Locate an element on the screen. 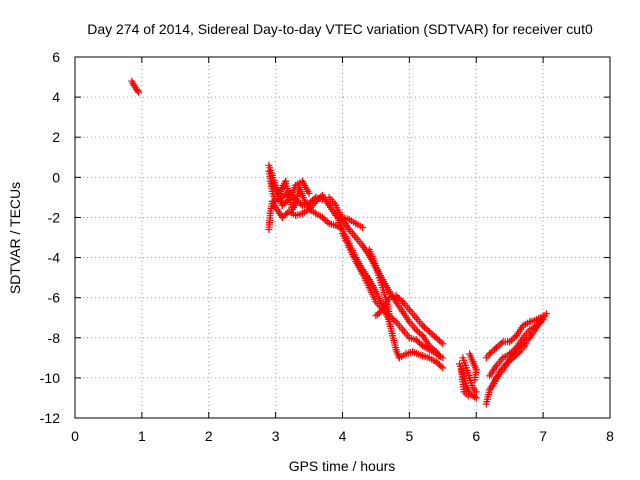  x-axis-label: GPS time / hours is located at coordinates (342, 466).